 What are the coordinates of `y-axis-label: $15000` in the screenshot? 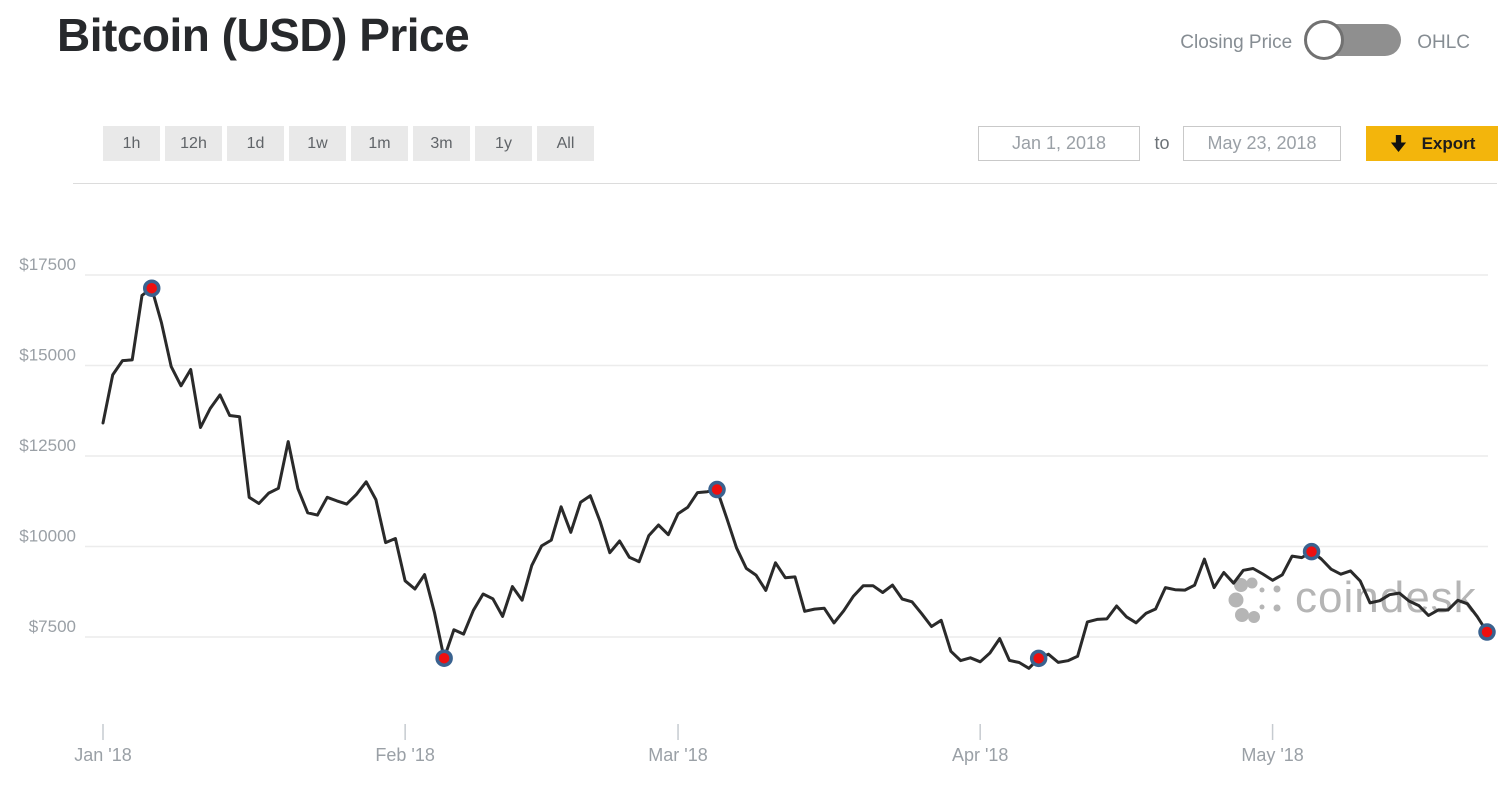 It's located at (47, 355).